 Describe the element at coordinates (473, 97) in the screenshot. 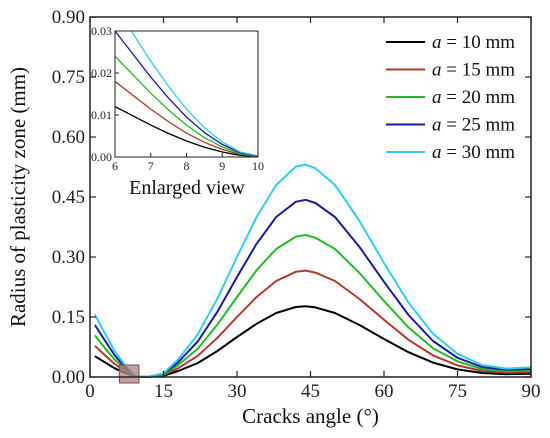

I see `legend-label-3: a = 20 mm` at that location.